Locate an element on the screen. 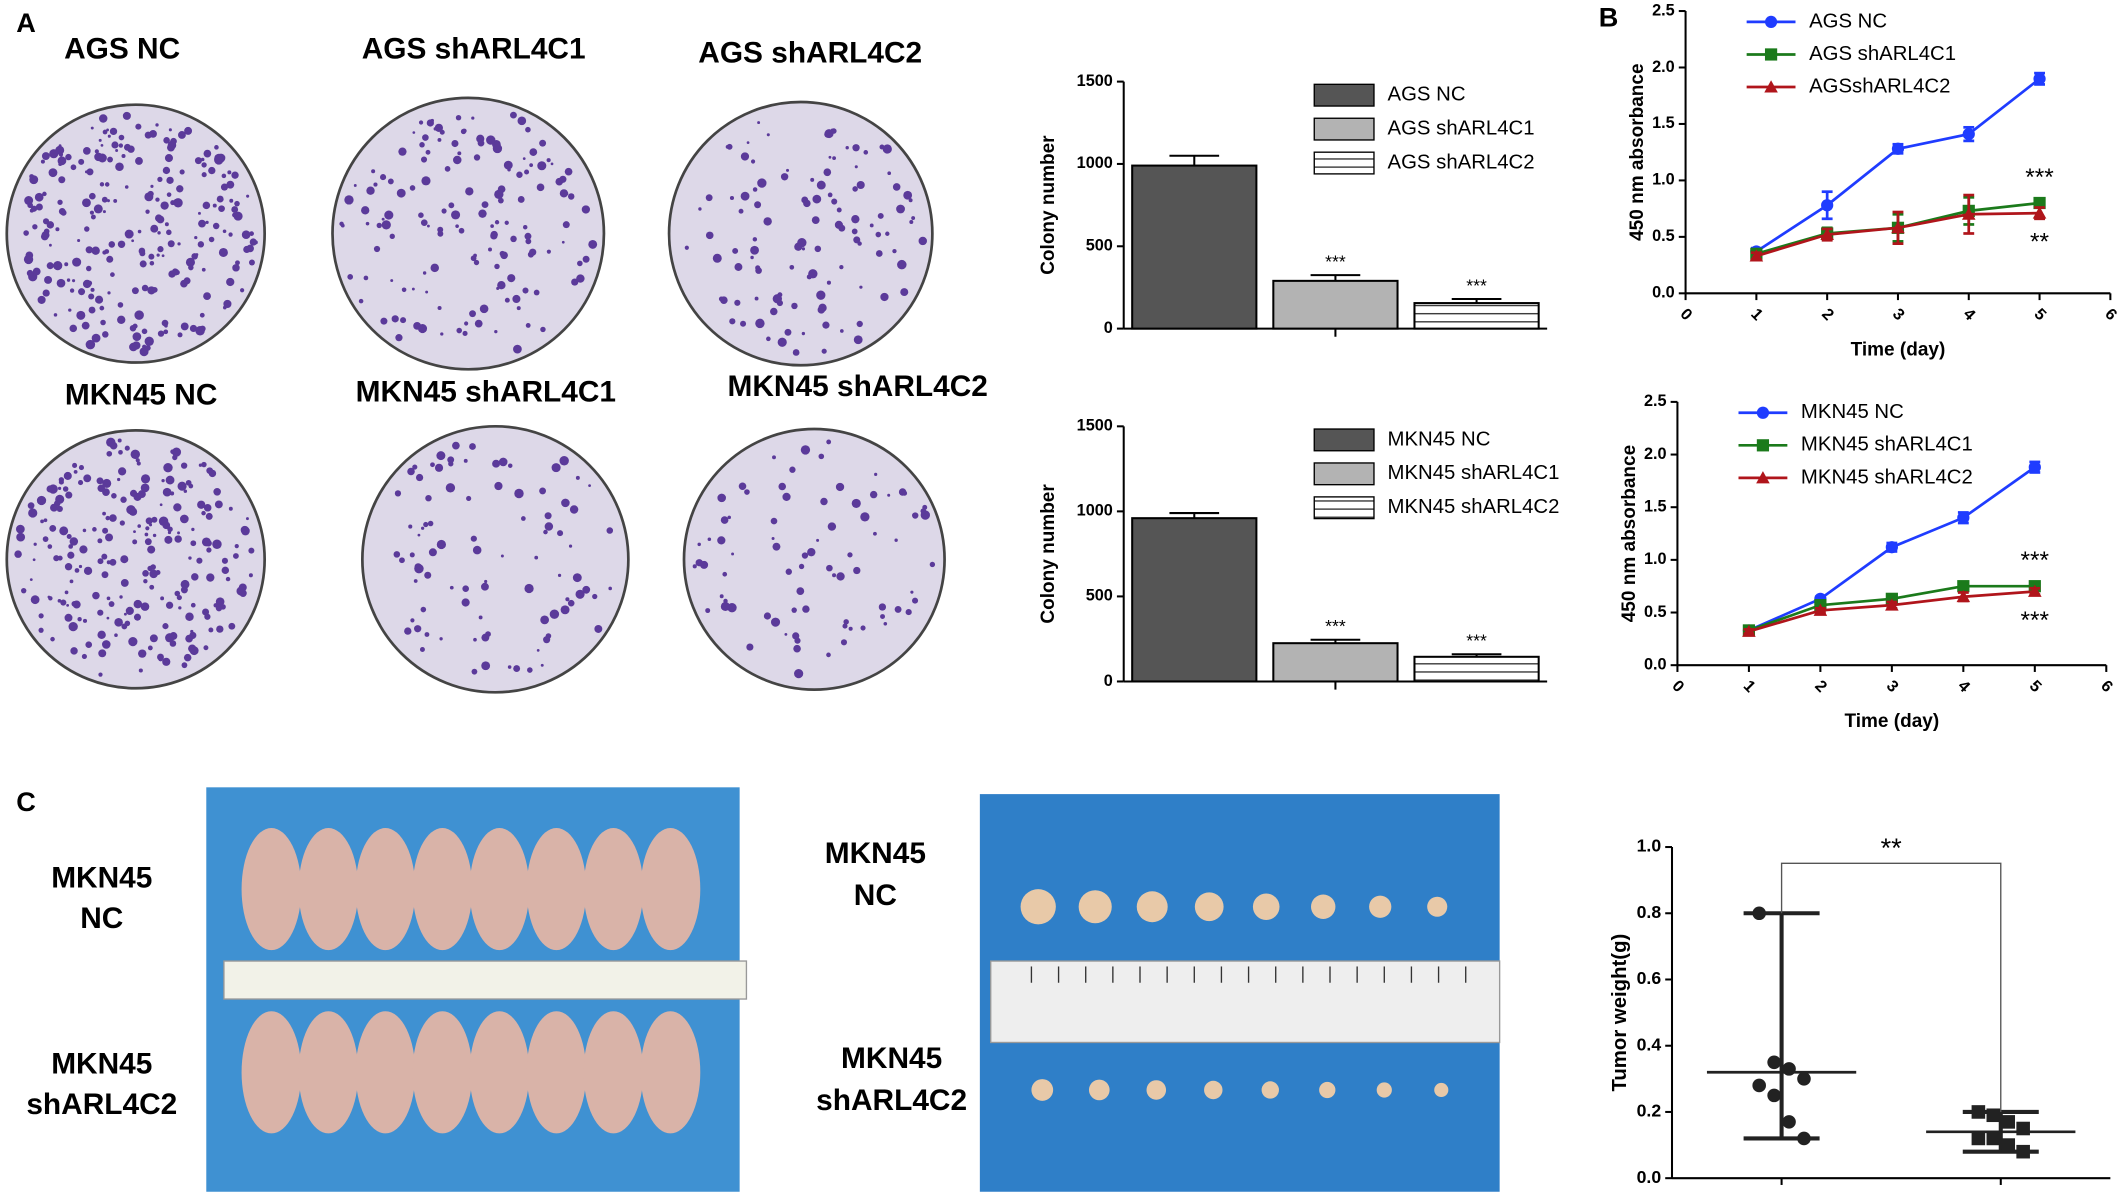 This screenshot has height=1196, width=2128. dish is located at coordinates (468, 233).